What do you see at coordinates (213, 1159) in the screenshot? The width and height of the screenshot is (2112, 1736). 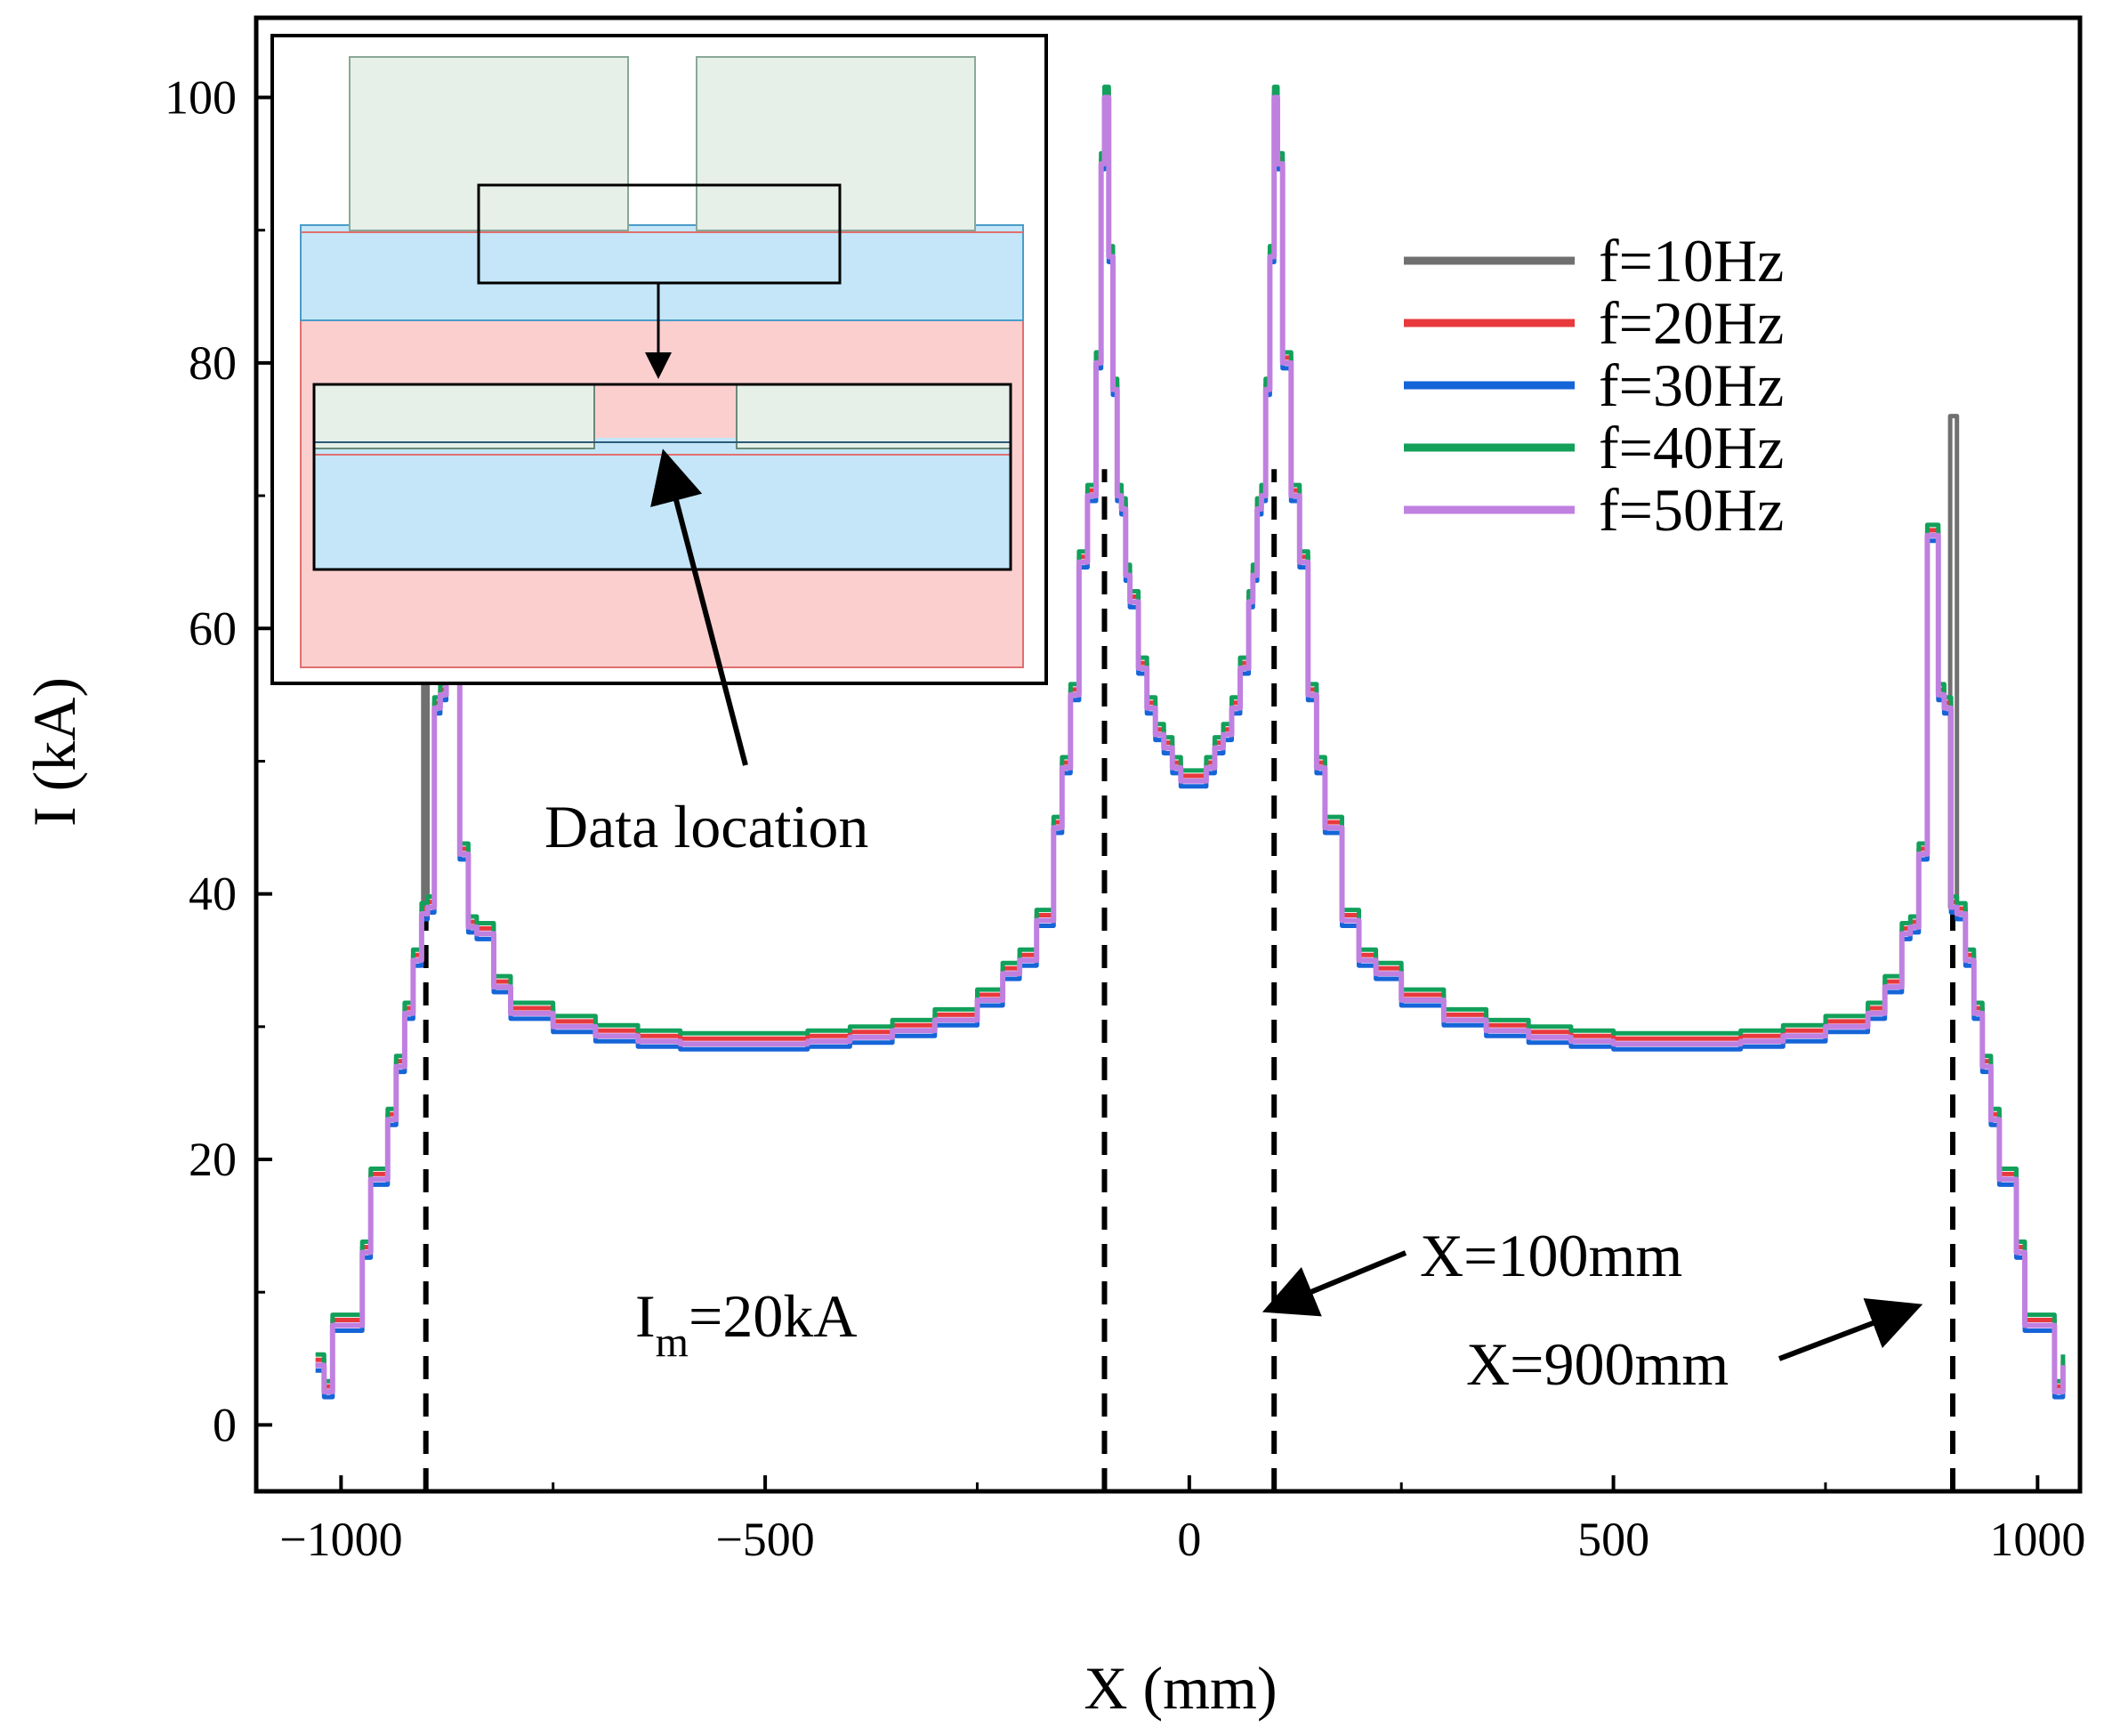 I see `y-tick-label: 20` at bounding box center [213, 1159].